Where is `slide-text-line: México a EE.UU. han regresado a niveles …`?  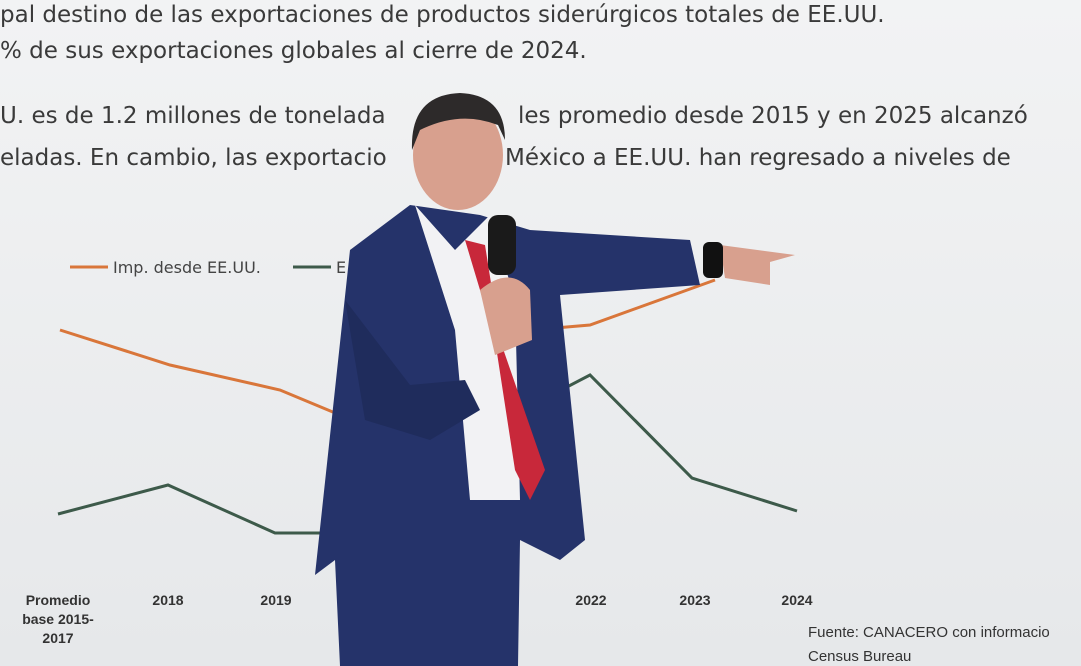 slide-text-line: México a EE.UU. han regresado a niveles … is located at coordinates (758, 158).